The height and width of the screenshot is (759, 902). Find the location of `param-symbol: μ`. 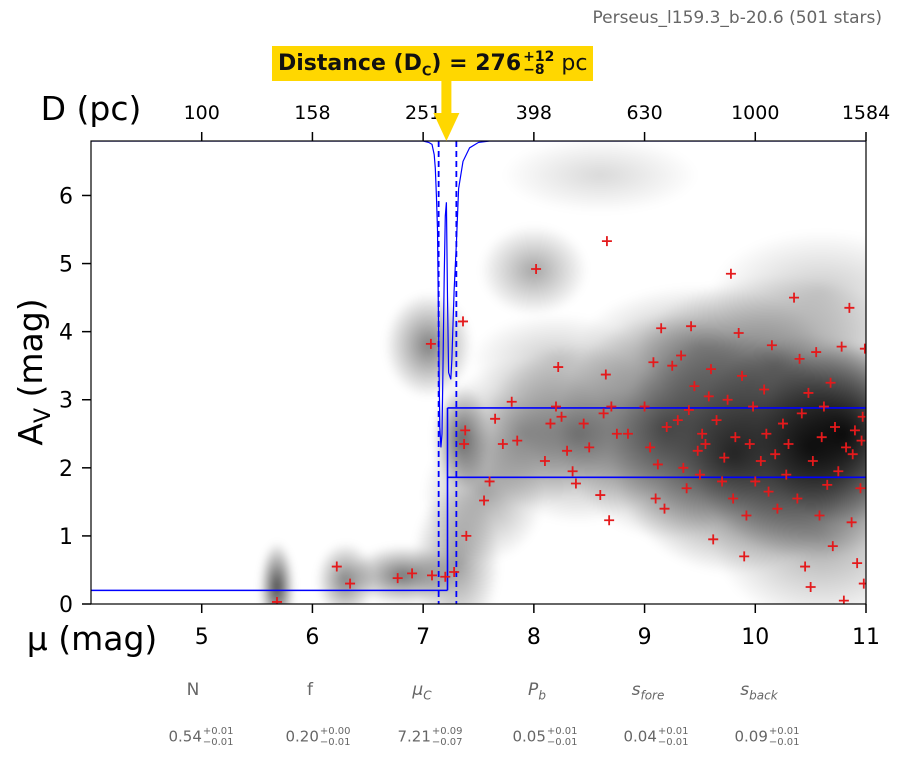

param-symbol: μ is located at coordinates (418, 690).